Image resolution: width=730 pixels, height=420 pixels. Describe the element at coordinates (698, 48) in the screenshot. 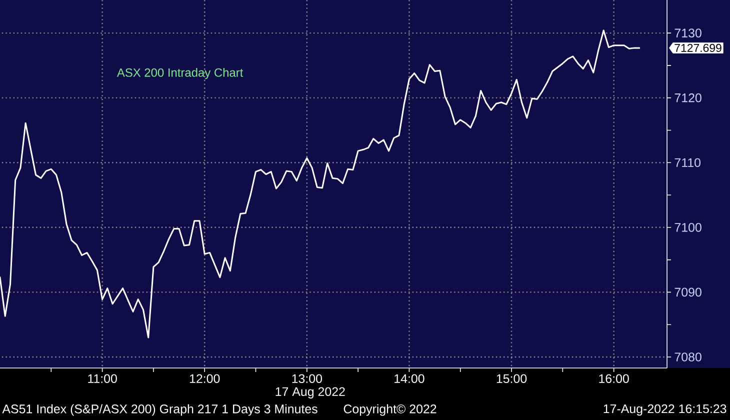

I see `text: 7127.699` at that location.